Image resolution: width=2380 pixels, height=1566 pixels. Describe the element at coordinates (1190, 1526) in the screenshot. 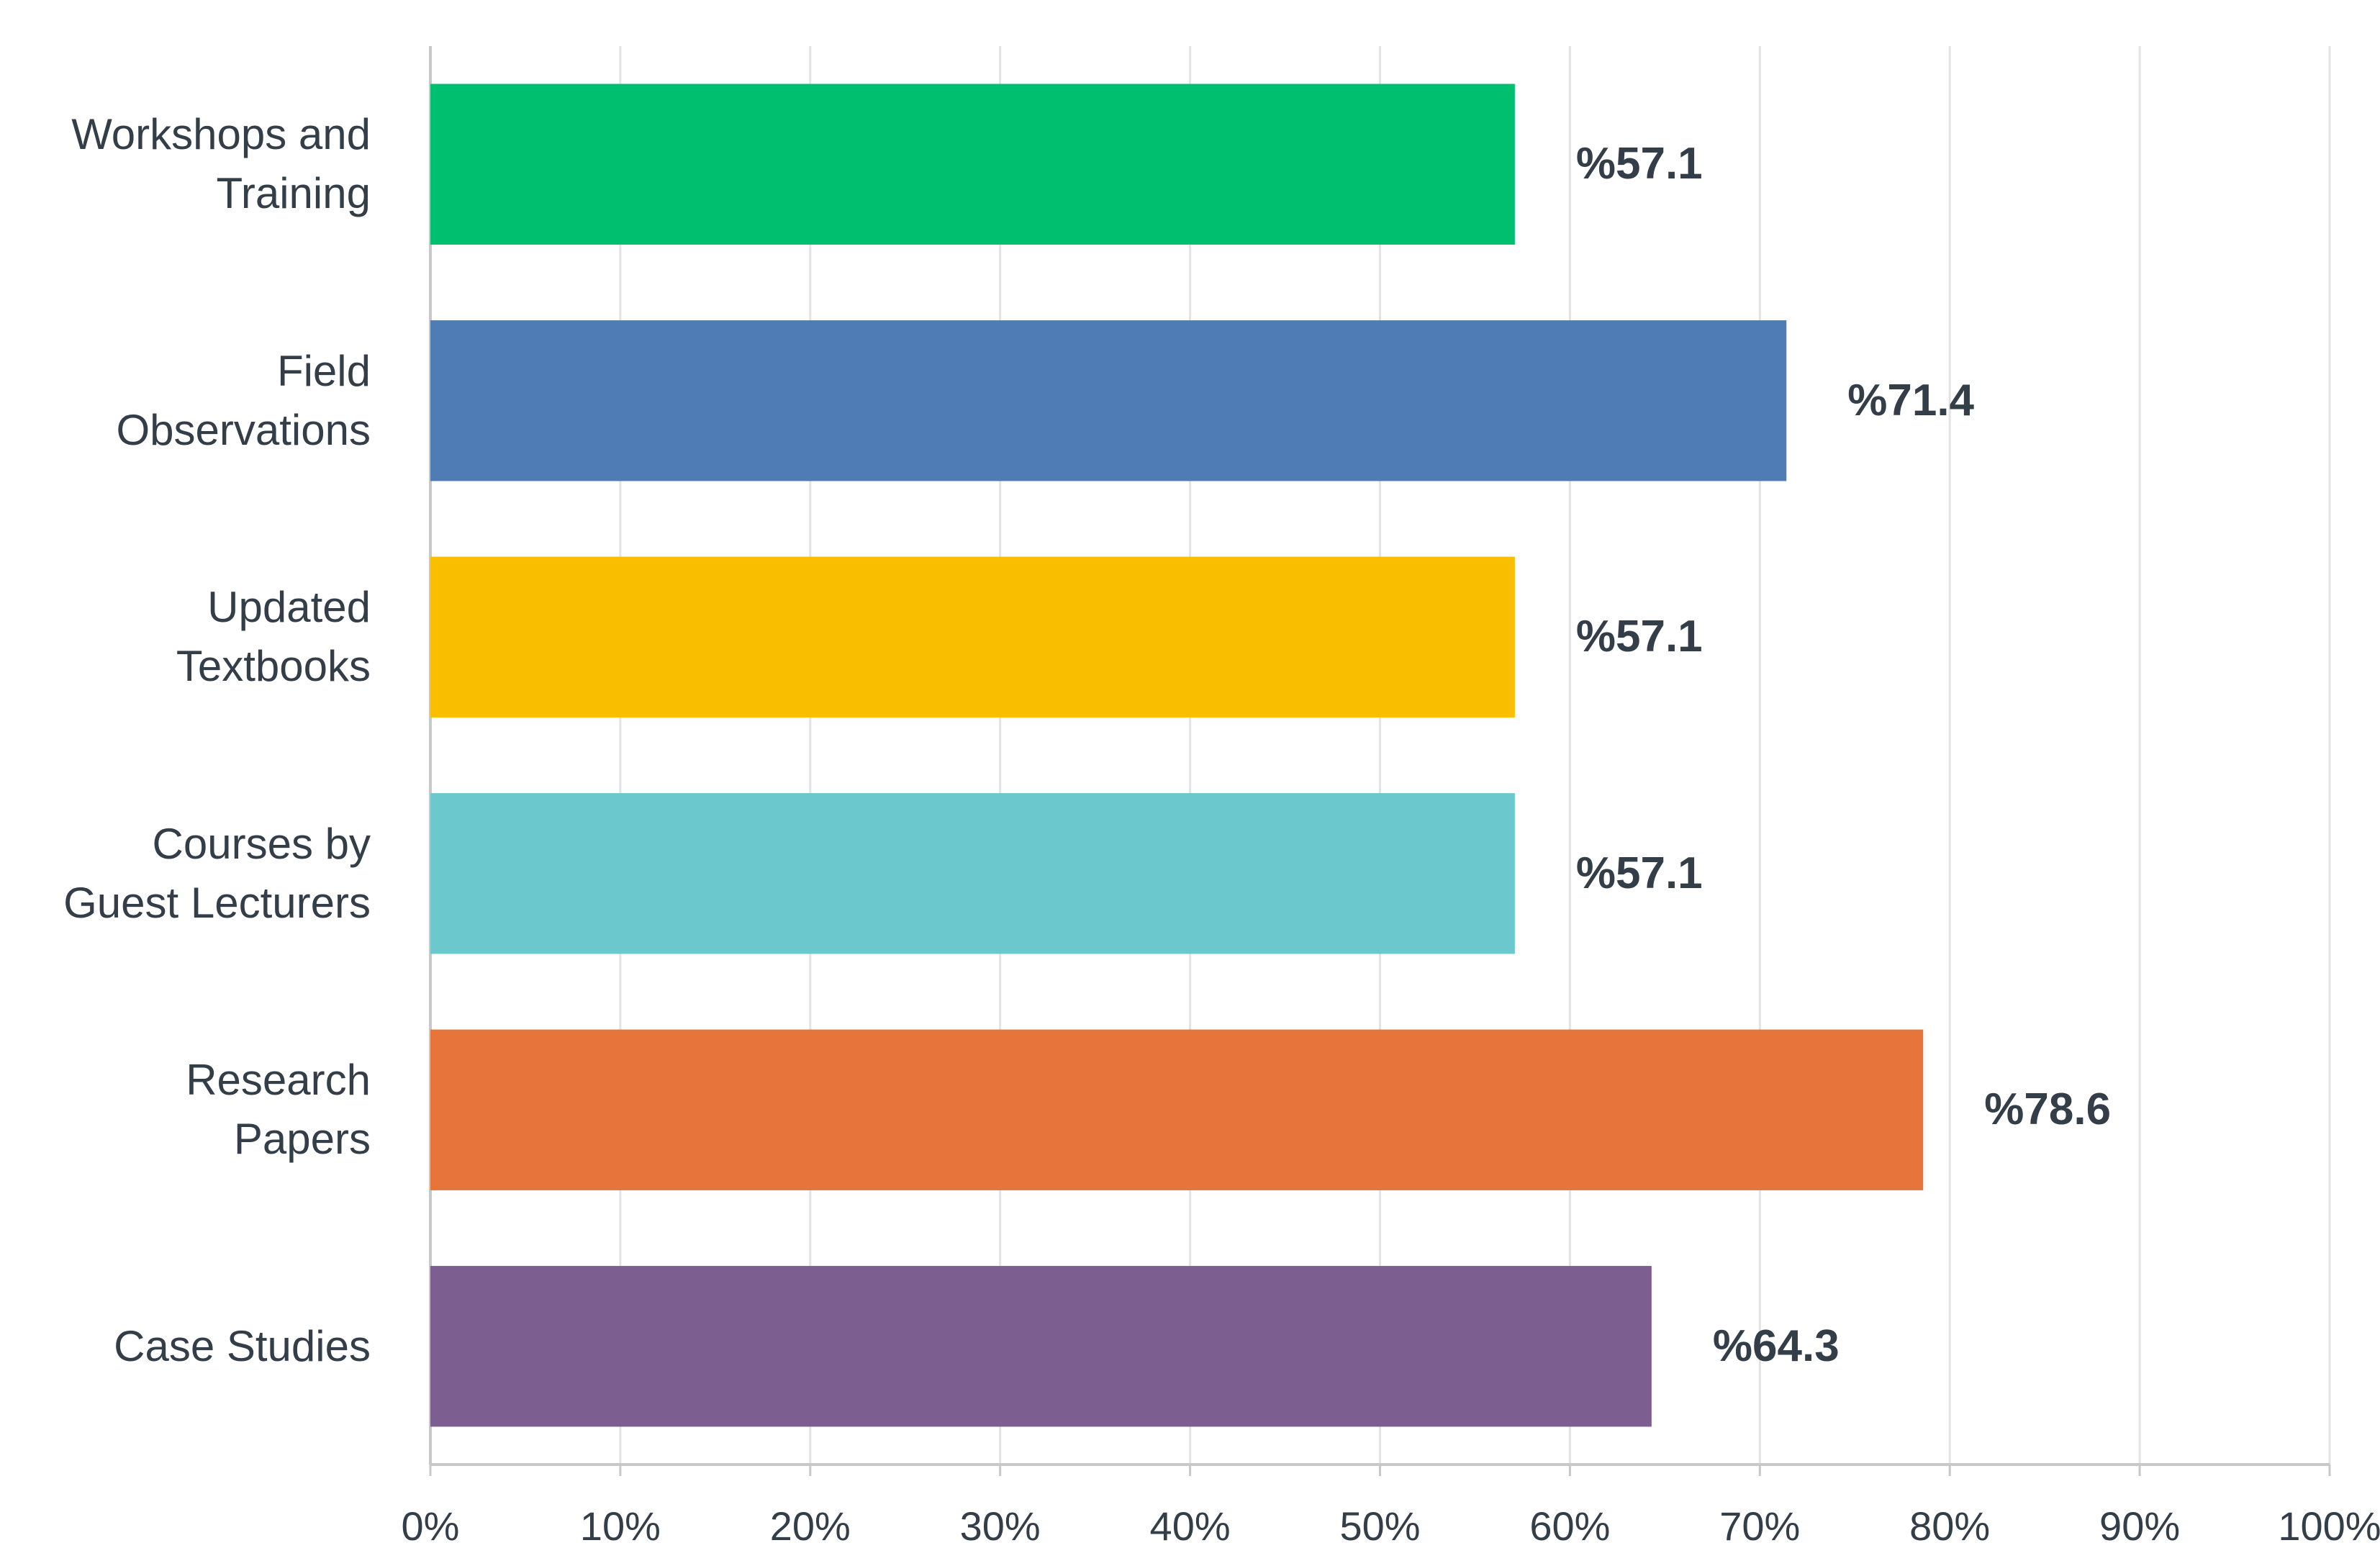

I see `x-tick-label: 40%` at that location.